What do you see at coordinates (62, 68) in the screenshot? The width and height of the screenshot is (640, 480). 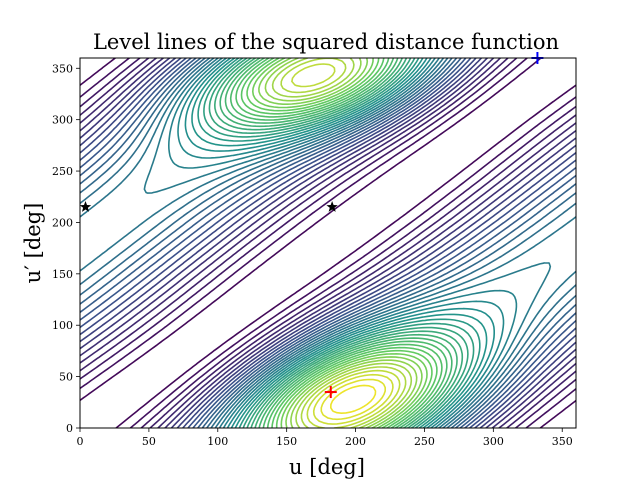 I see `y-tick-label: 350` at bounding box center [62, 68].